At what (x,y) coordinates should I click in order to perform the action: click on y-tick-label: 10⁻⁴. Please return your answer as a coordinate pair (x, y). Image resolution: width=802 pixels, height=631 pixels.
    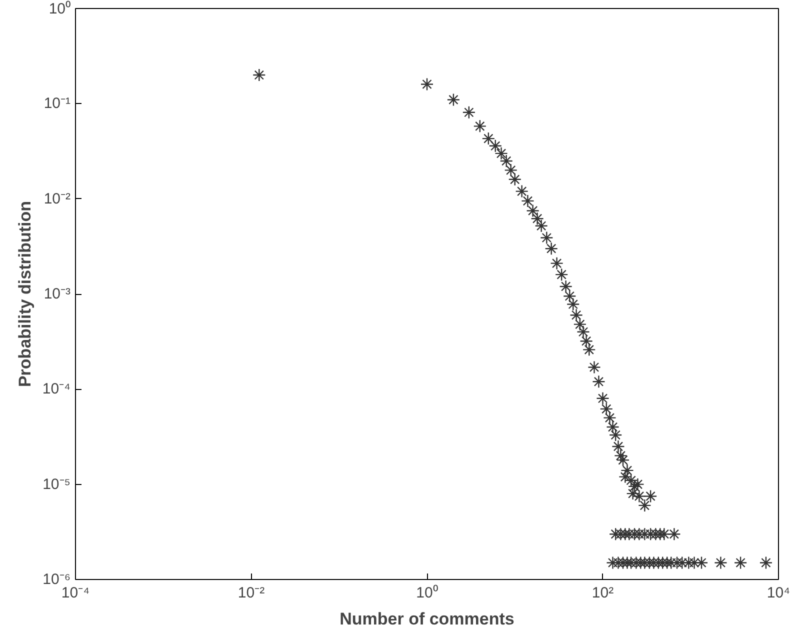
    Looking at the image, I should click on (56, 389).